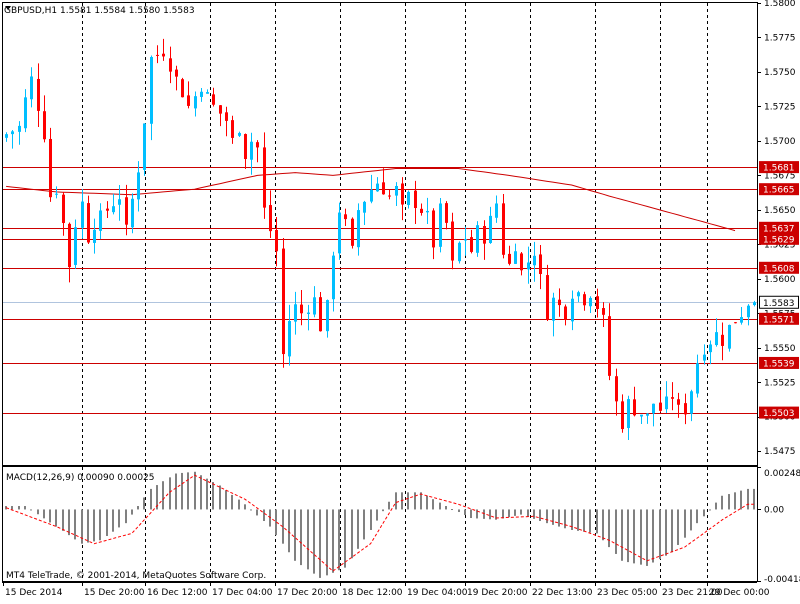 This screenshot has width=800, height=604. I want to click on menu-arrow-icon, so click(8, 8).